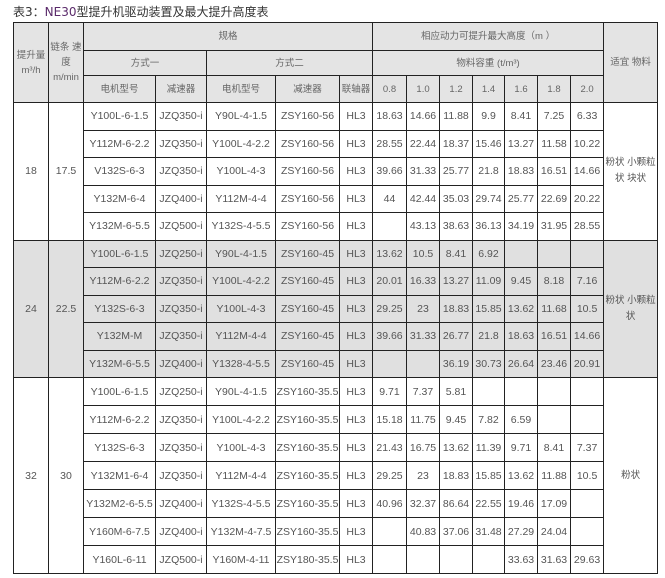 Image resolution: width=665 pixels, height=578 pixels. I want to click on max-height-cell: 36.13, so click(489, 226).